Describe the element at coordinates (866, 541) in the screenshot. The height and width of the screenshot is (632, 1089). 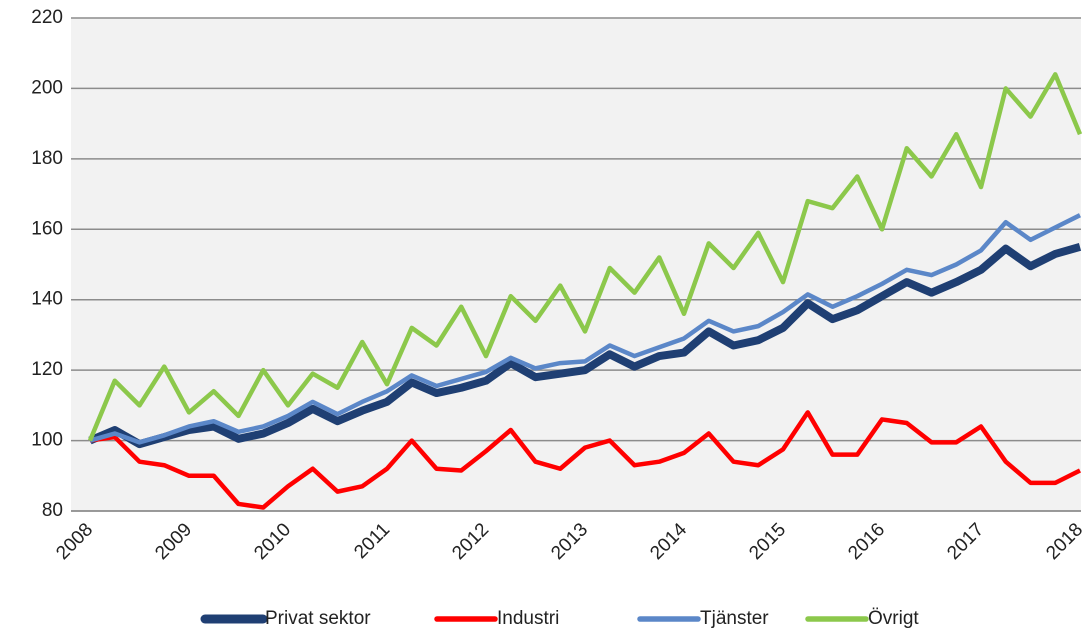
I see `x-tick-label: 2016` at that location.